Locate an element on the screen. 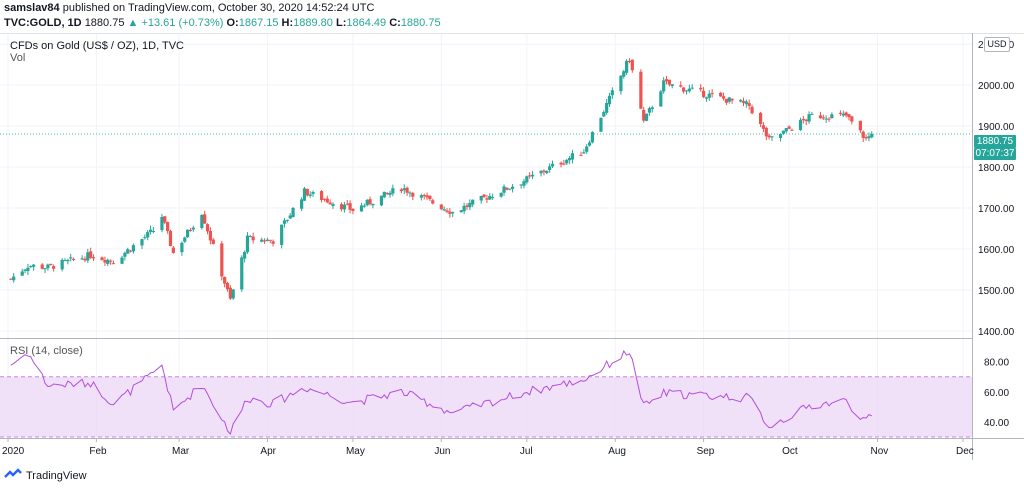  price-tick-label: 2000.00 is located at coordinates (996, 86).